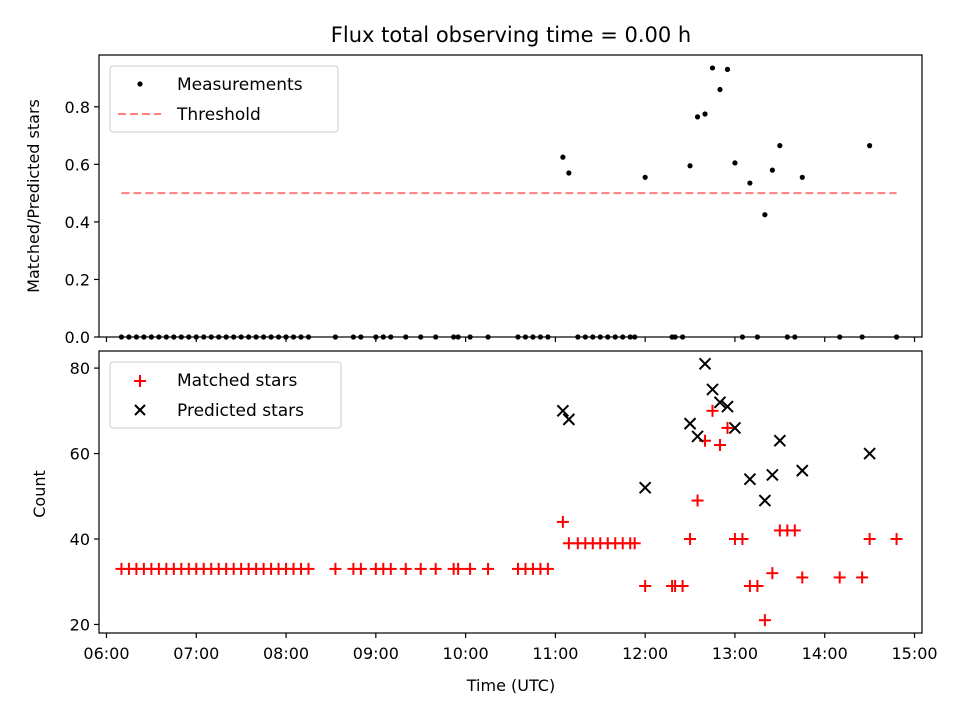 This screenshot has width=960, height=720. What do you see at coordinates (84, 496) in the screenshot?
I see `bottom-y-ticks: 20 40 60 80` at bounding box center [84, 496].